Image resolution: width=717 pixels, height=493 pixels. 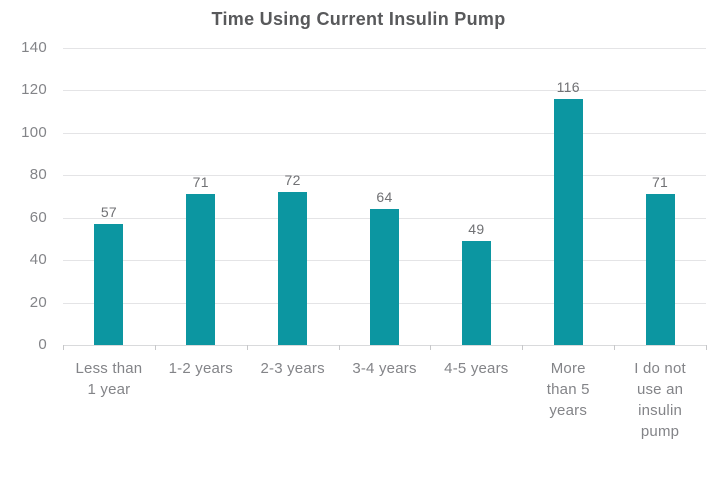 What do you see at coordinates (34, 47) in the screenshot?
I see `y-tick-label: 140` at bounding box center [34, 47].